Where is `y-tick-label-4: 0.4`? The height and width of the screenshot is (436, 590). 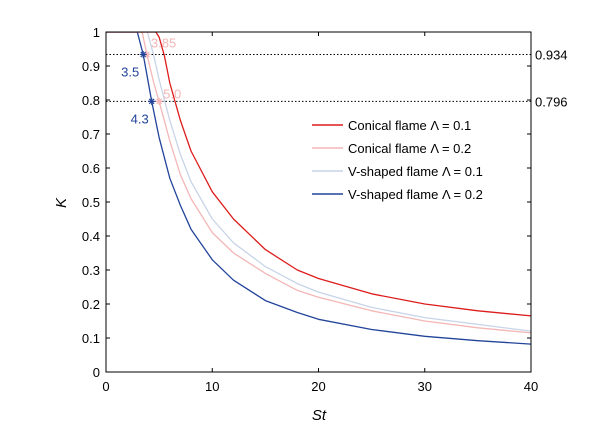 y-tick-label-4: 0.4 is located at coordinates (91, 236).